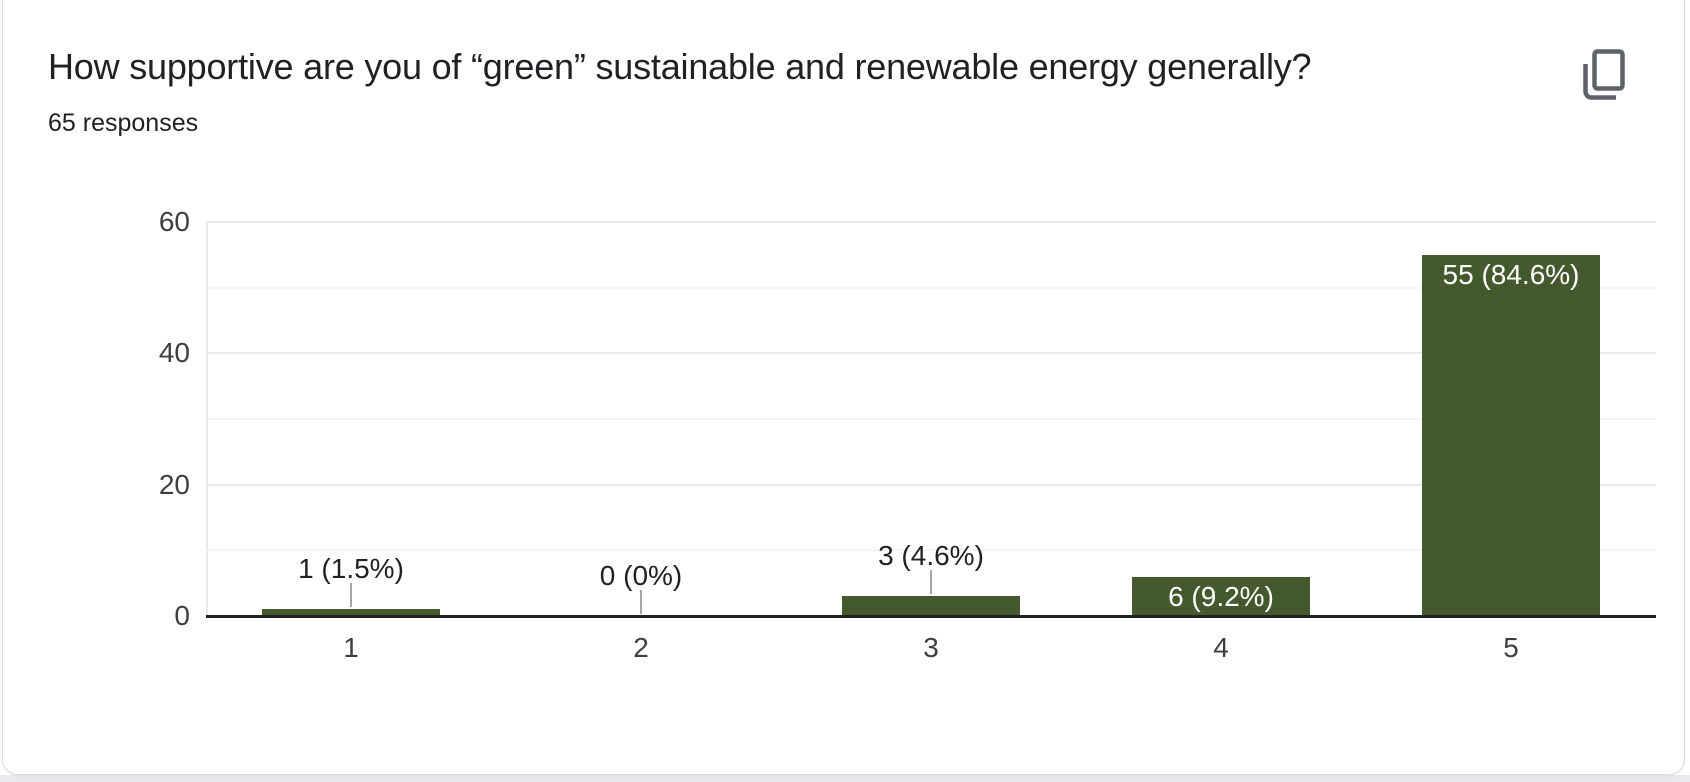 Image resolution: width=1690 pixels, height=782 pixels. Describe the element at coordinates (1511, 647) in the screenshot. I see `x-axis-tick-label: 5` at that location.